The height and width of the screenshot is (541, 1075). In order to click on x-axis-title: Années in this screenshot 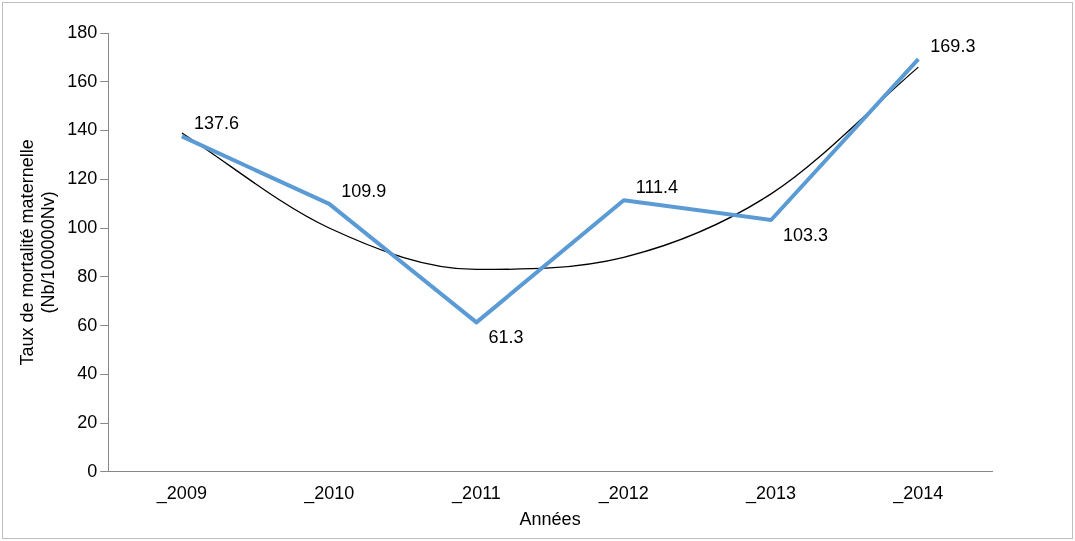, I will do `click(550, 519)`.